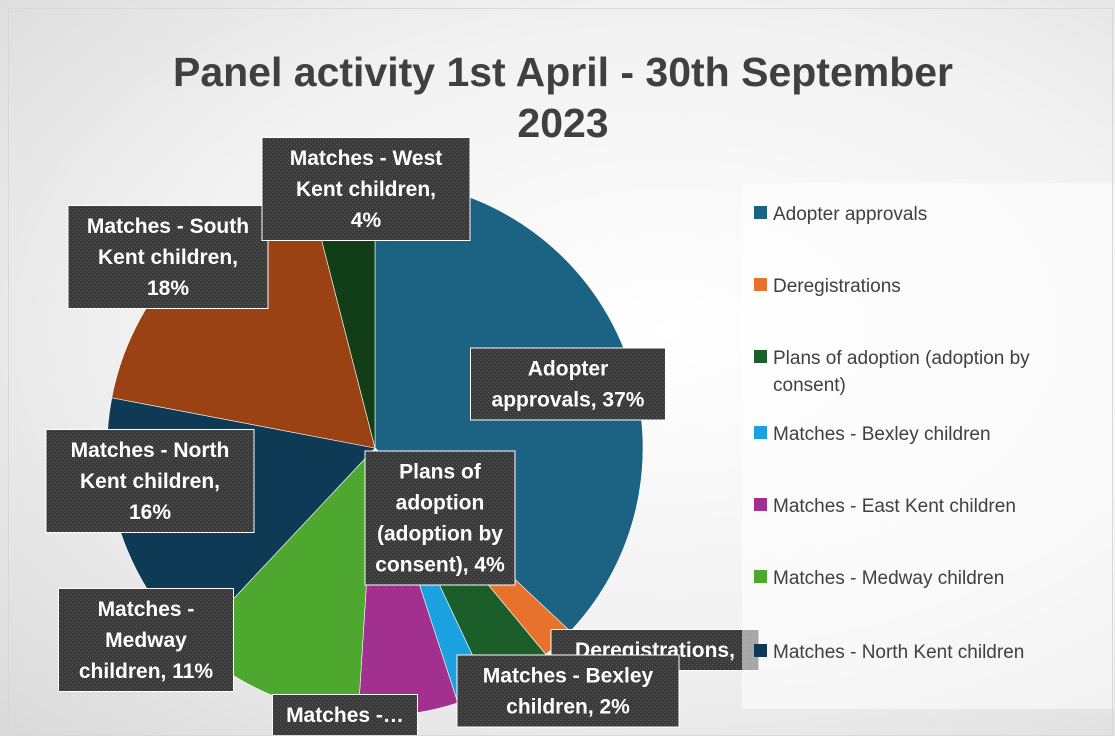  Describe the element at coordinates (850, 214) in the screenshot. I see `legend-label: Adopter approvals` at that location.